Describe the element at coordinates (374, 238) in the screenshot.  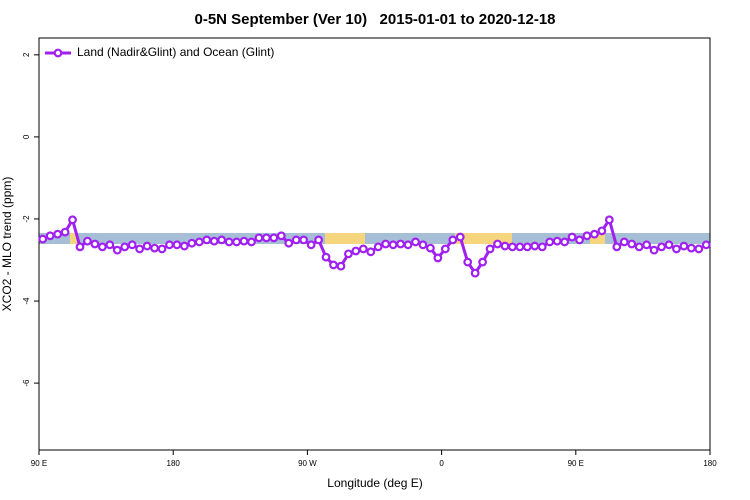
I see `surface-band` at that location.